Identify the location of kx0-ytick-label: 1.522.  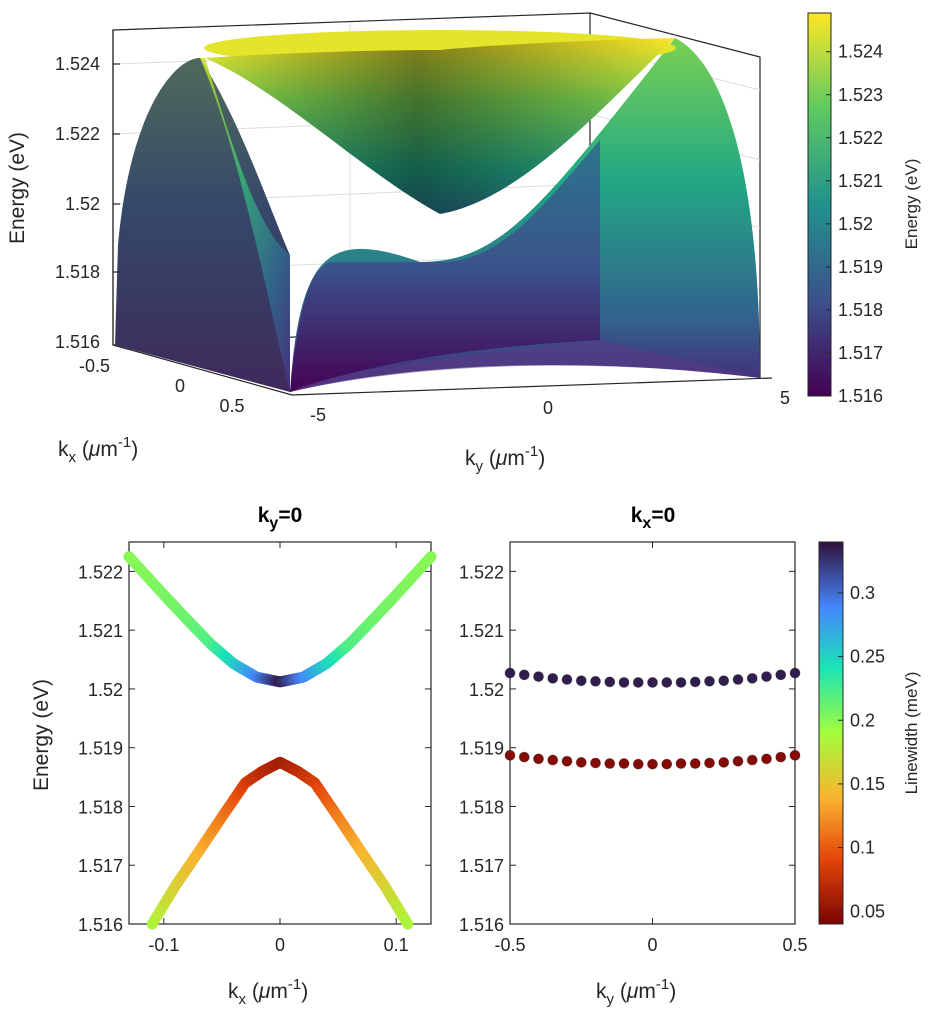
(481, 572).